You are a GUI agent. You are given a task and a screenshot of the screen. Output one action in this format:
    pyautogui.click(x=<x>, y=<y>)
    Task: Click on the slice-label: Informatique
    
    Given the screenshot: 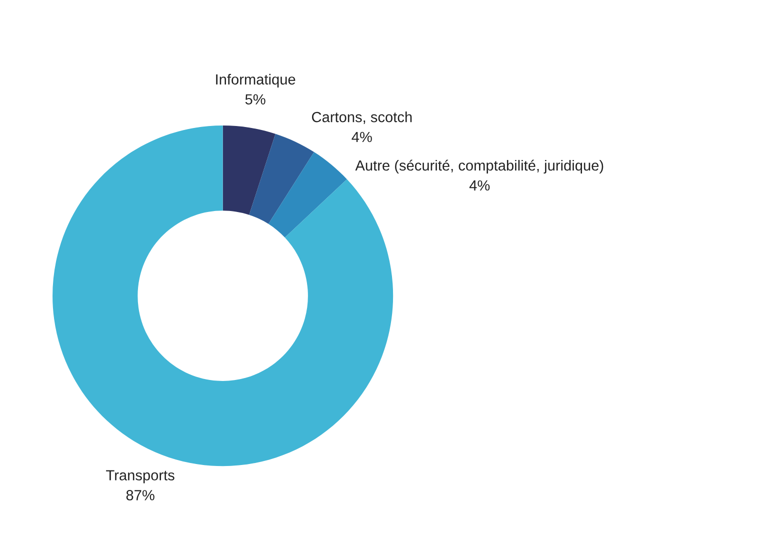 What is the action you would take?
    pyautogui.click(x=256, y=81)
    